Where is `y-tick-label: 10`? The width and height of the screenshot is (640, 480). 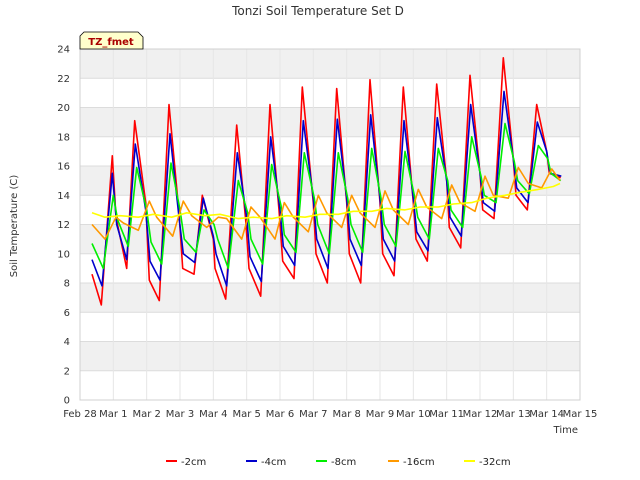 y-tick-label: 10 is located at coordinates (63, 254).